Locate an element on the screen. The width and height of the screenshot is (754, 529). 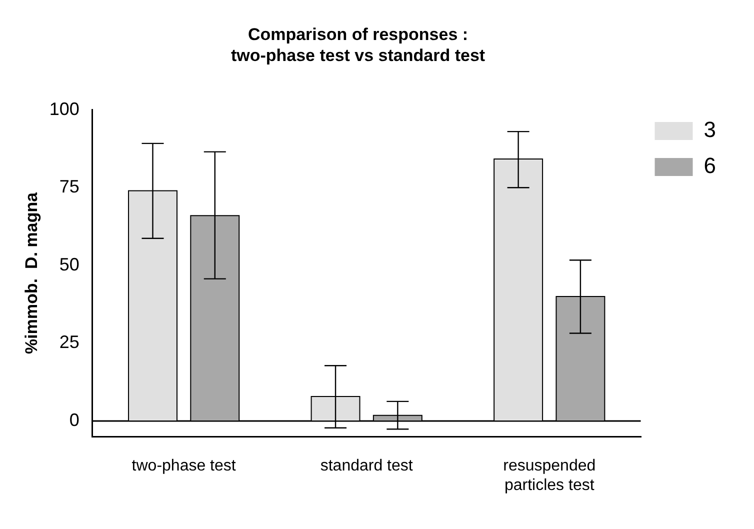
y-tick-label: 100 is located at coordinates (64, 108).